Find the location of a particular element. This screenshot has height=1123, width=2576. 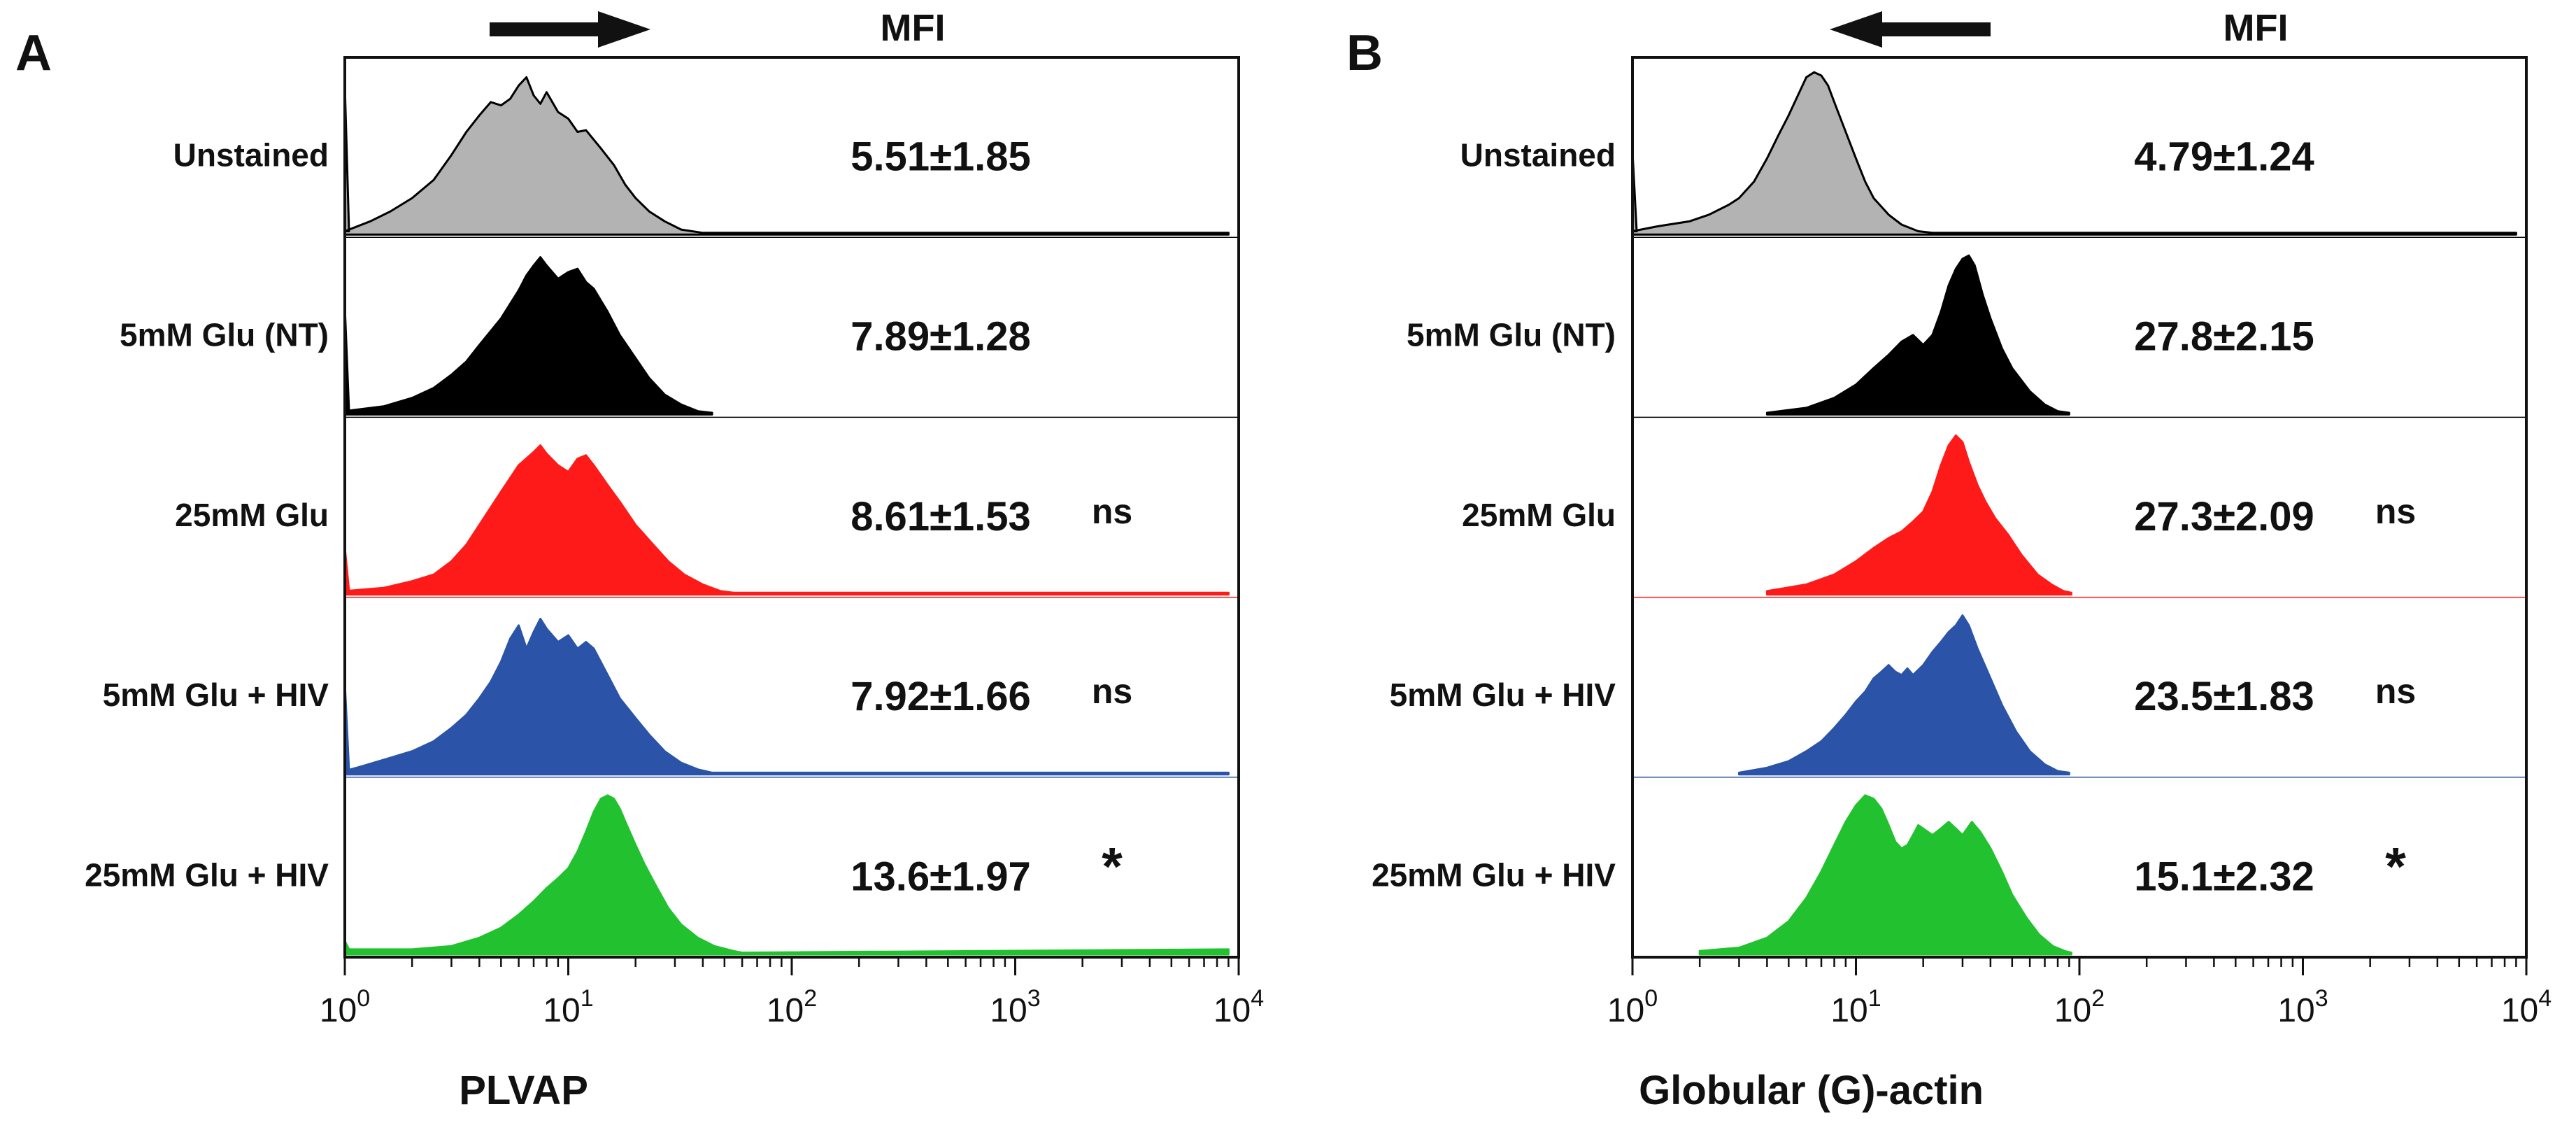

histogram-row: 5mM Glu + HIV 7.92±1.66 ns is located at coordinates (671, 697).